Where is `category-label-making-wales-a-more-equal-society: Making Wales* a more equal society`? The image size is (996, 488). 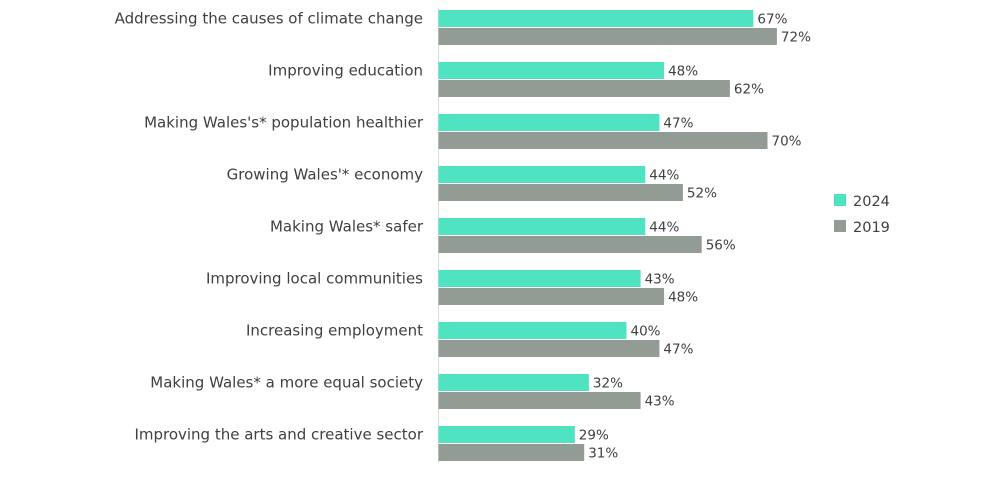 category-label-making-wales-a-more-equal-society: Making Wales* a more equal society is located at coordinates (286, 383).